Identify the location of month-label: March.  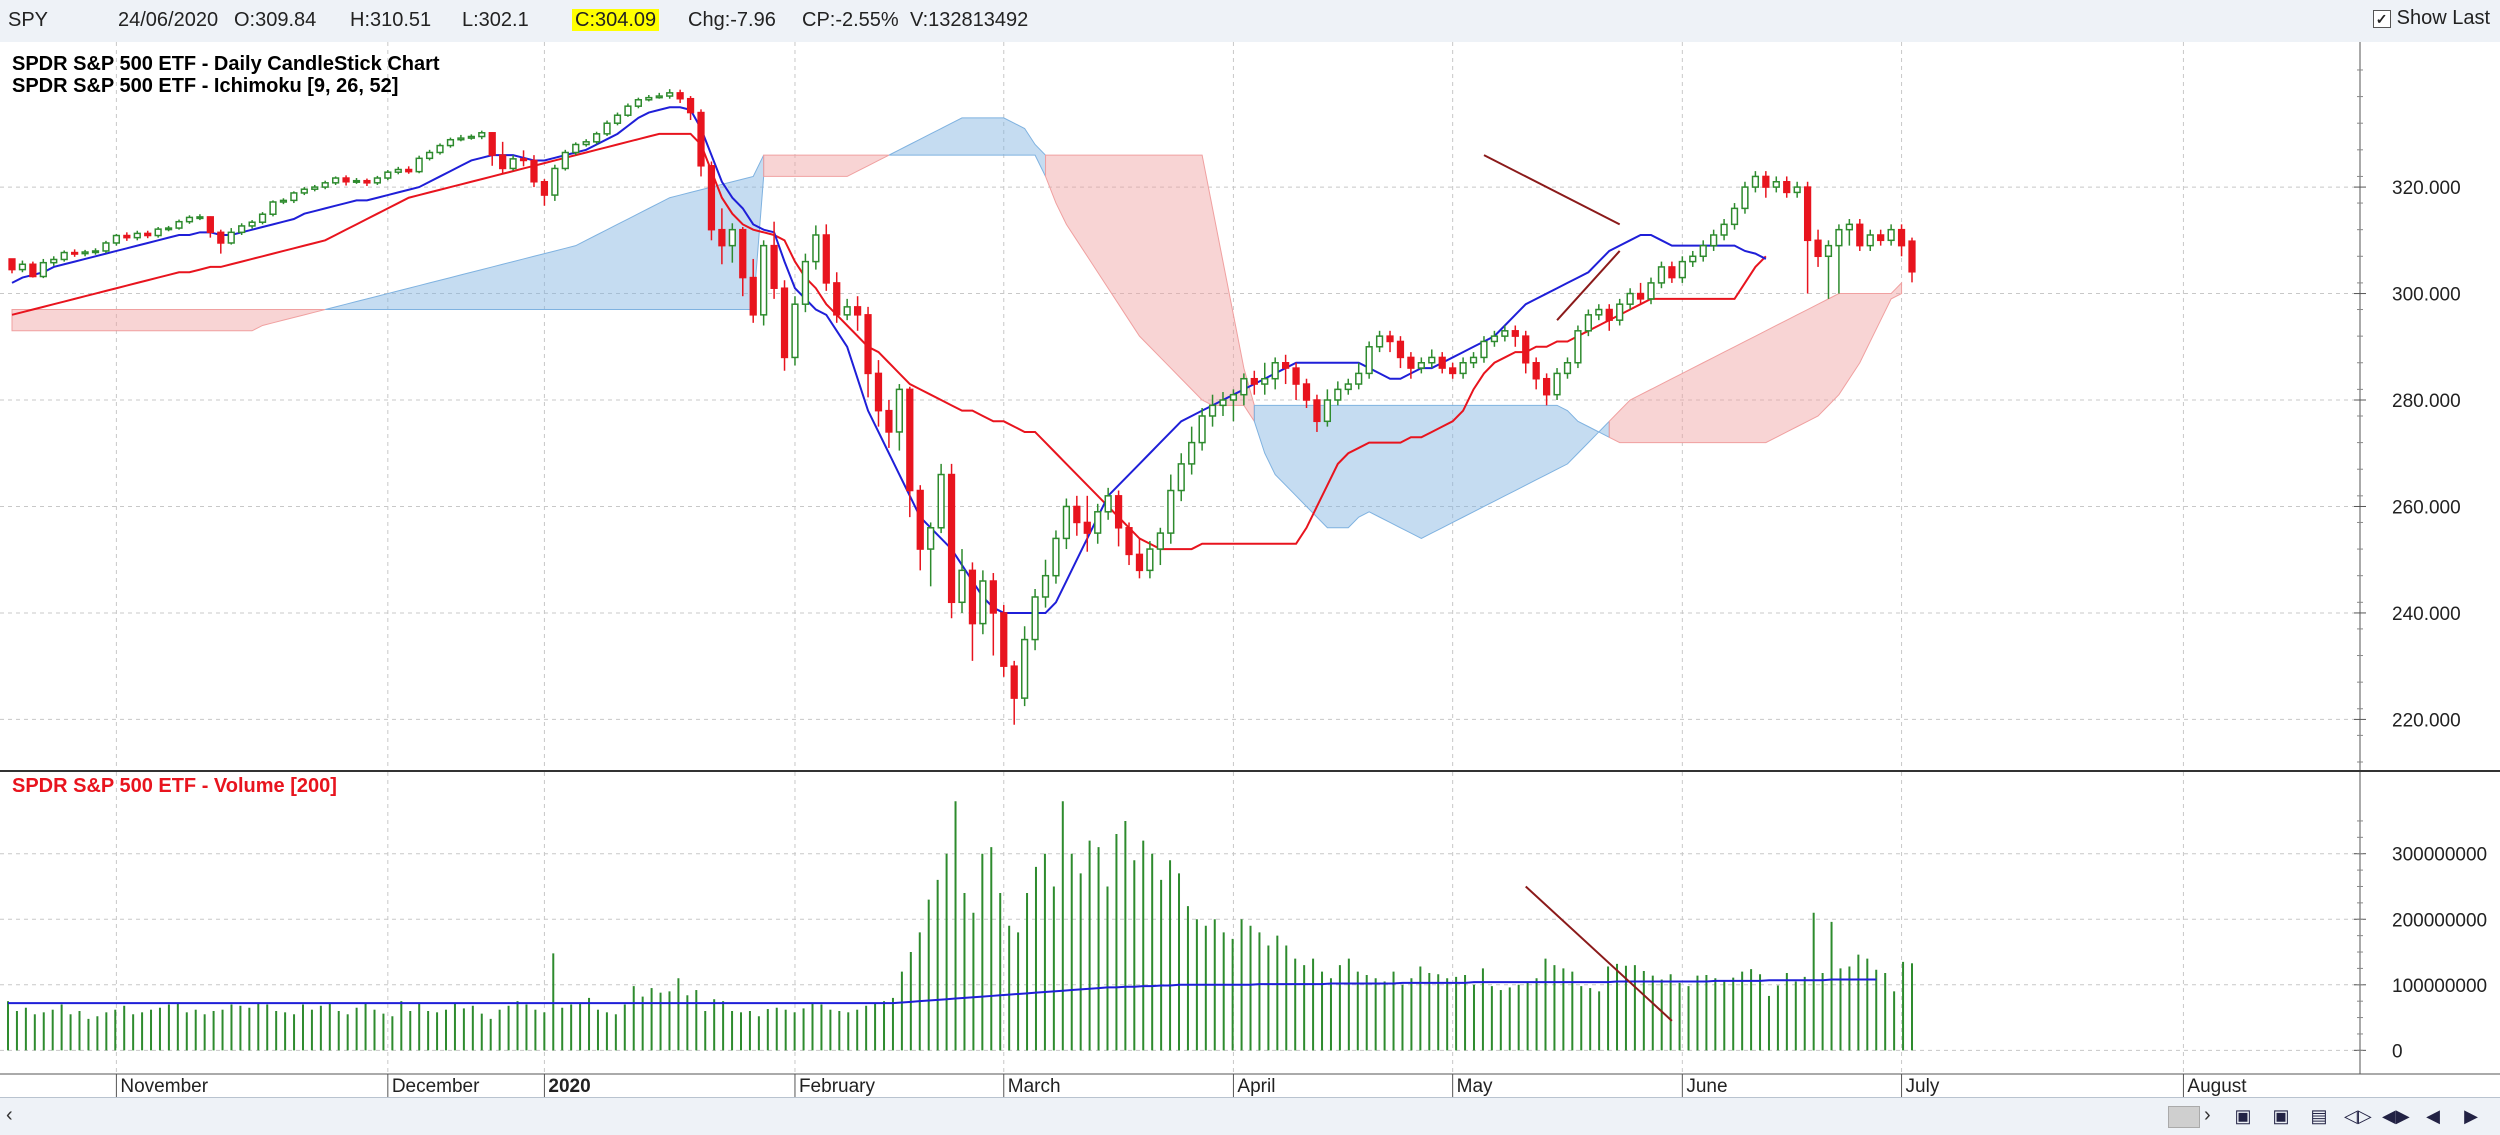
(1034, 1086).